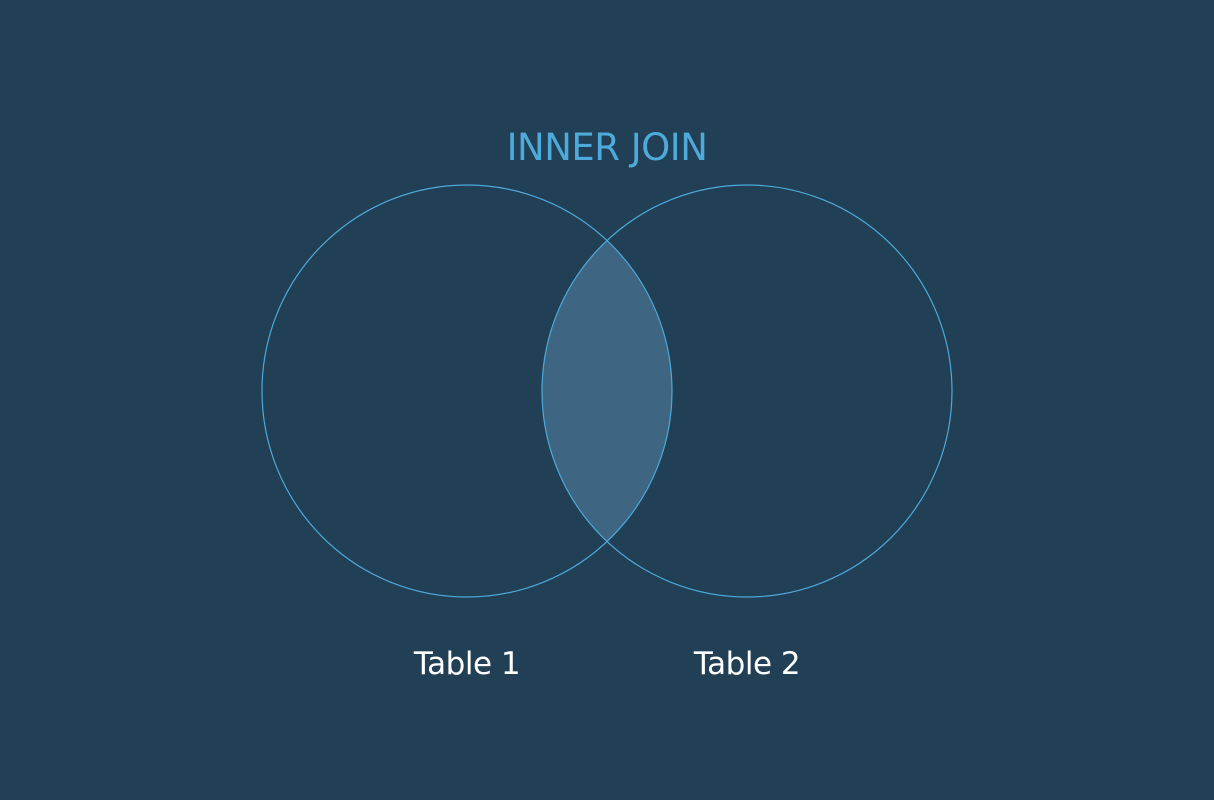 This screenshot has height=800, width=1214. Describe the element at coordinates (607, 147) in the screenshot. I see `diagram-title: INNER JOIN` at that location.